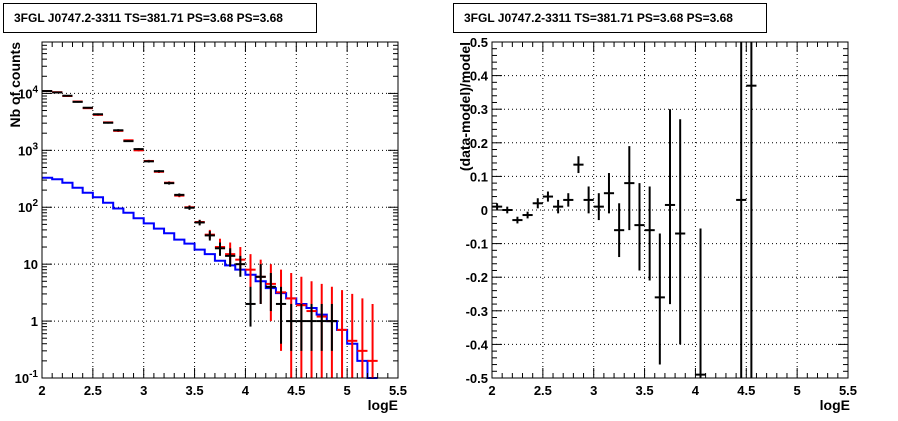 Image resolution: width=898 pixels, height=421 pixels. Describe the element at coordinates (34, 321) in the screenshot. I see `y-tick-label: 1` at that location.